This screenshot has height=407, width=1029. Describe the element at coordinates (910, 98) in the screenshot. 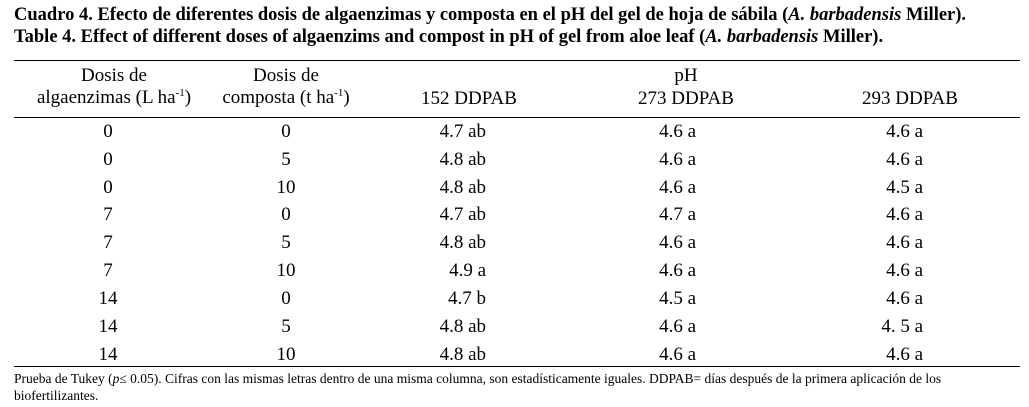

I see `header-293-ddpab: 293 DDPAB` at that location.